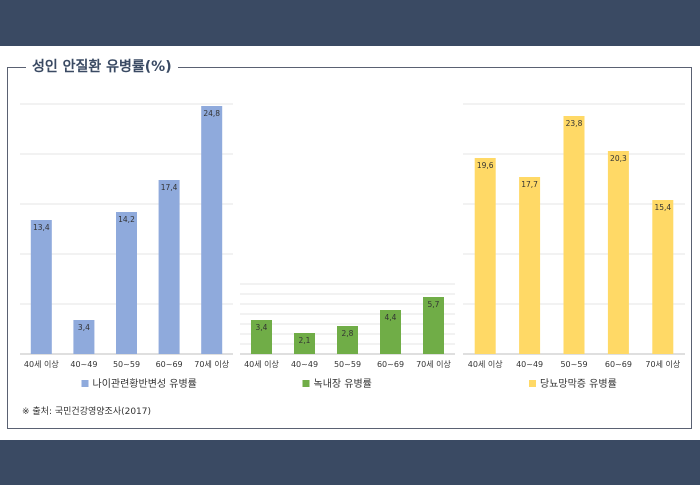  Describe the element at coordinates (306, 383) in the screenshot. I see `glaucoma-legend-swatch` at that location.